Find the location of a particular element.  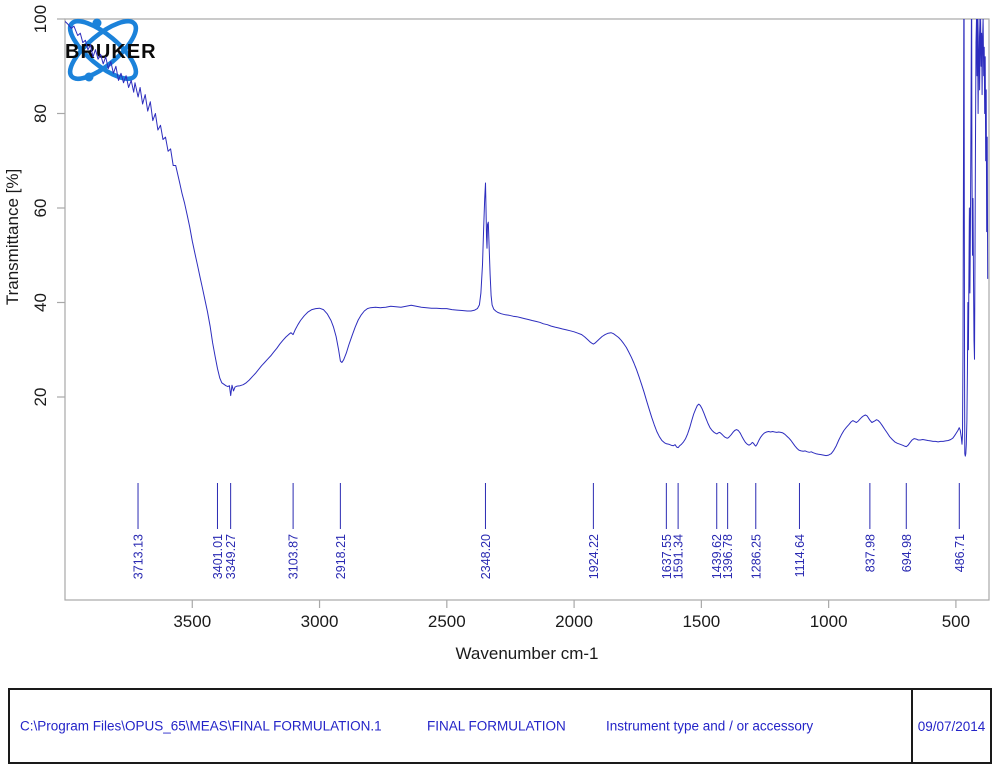

y-axis-tick-label: 40 is located at coordinates (40, 302).